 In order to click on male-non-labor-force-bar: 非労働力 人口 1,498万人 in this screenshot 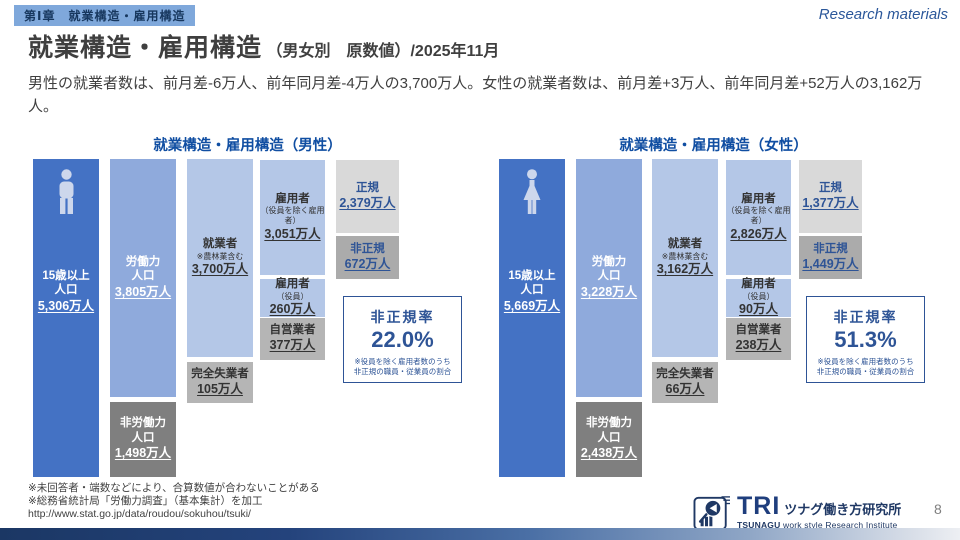, I will do `click(143, 439)`.